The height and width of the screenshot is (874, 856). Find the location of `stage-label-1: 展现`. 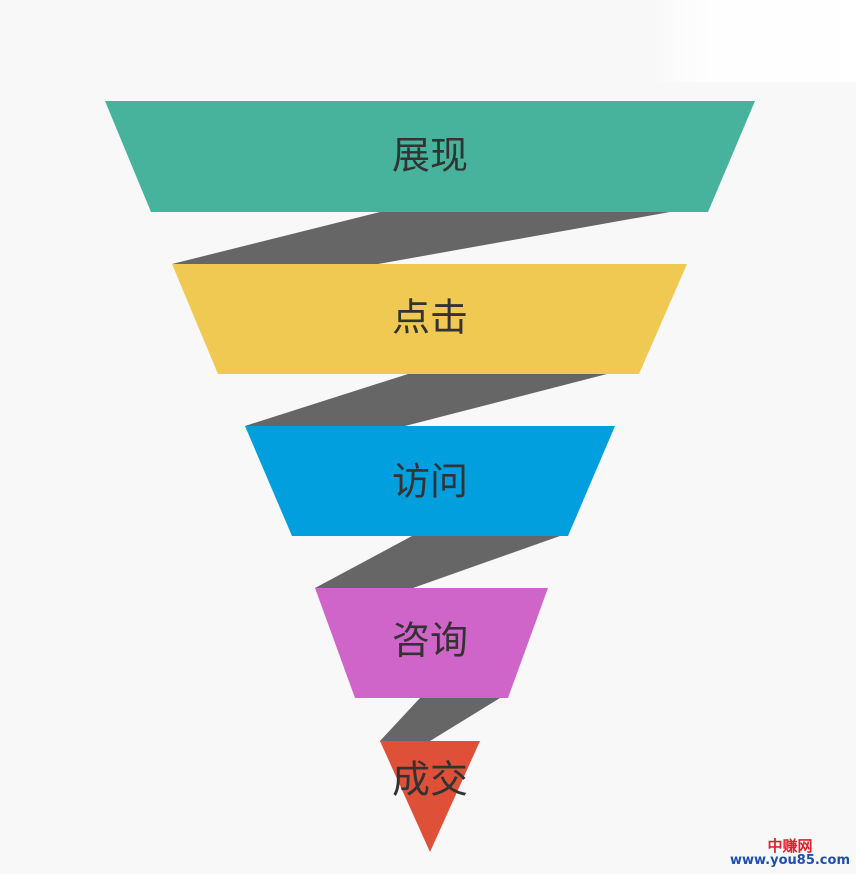

stage-label-1: 展现 is located at coordinates (430, 156).